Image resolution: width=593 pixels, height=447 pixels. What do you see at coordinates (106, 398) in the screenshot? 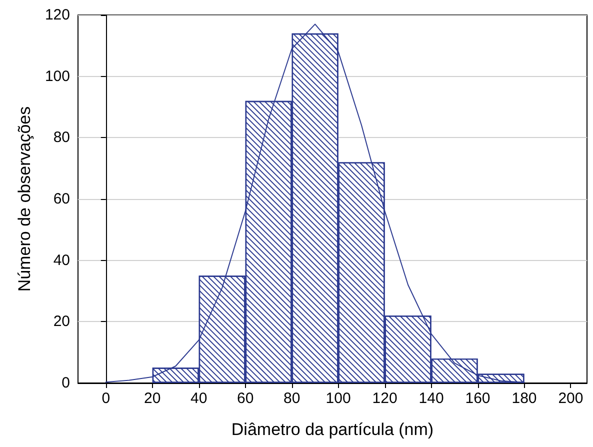
I see `x-tick-label: 0` at bounding box center [106, 398].